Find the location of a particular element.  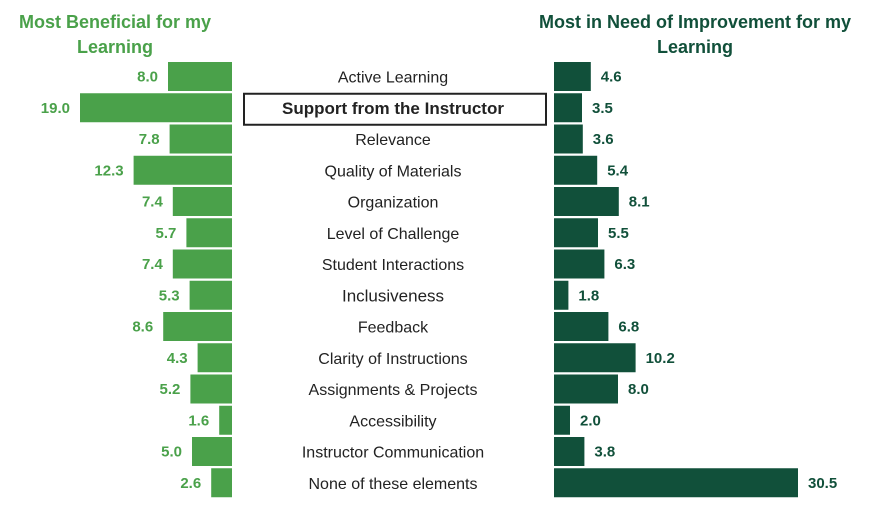

category-label: Accessibility is located at coordinates (392, 421).